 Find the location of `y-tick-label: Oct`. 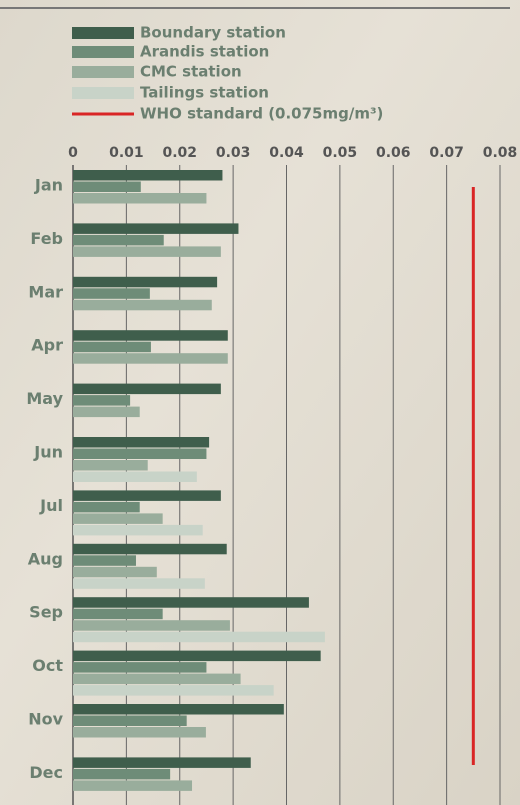

y-tick-label: Oct is located at coordinates (47, 665).